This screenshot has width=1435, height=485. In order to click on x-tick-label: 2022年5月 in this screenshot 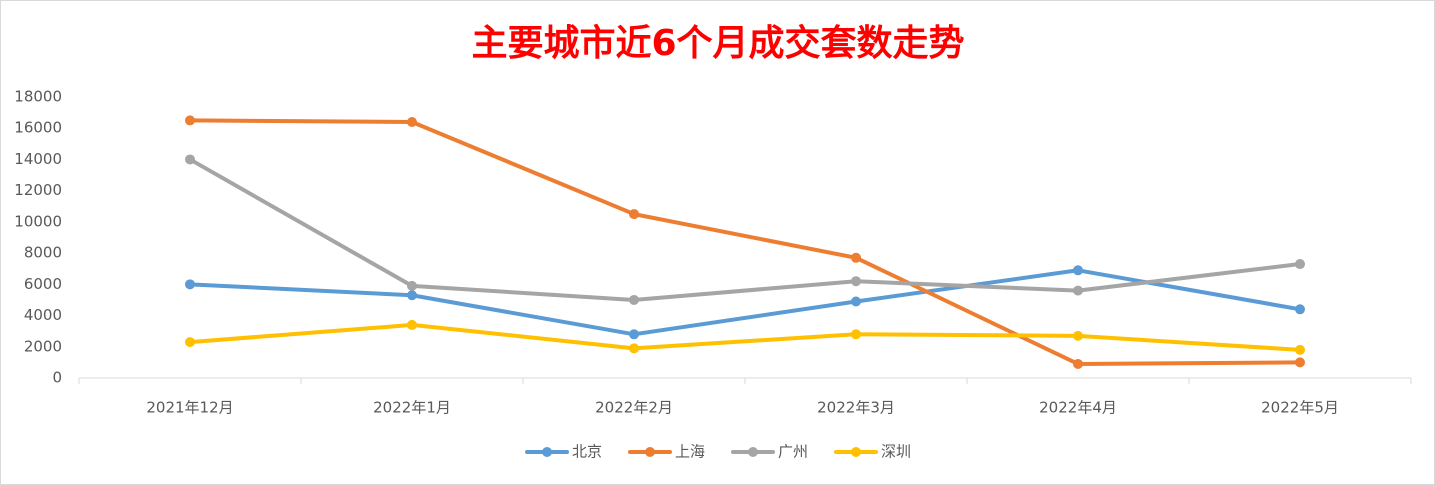, I will do `click(1300, 408)`.